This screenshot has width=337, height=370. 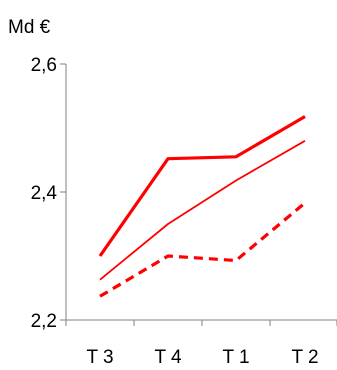 I want to click on x-tick-label: T 1, so click(x=235, y=356).